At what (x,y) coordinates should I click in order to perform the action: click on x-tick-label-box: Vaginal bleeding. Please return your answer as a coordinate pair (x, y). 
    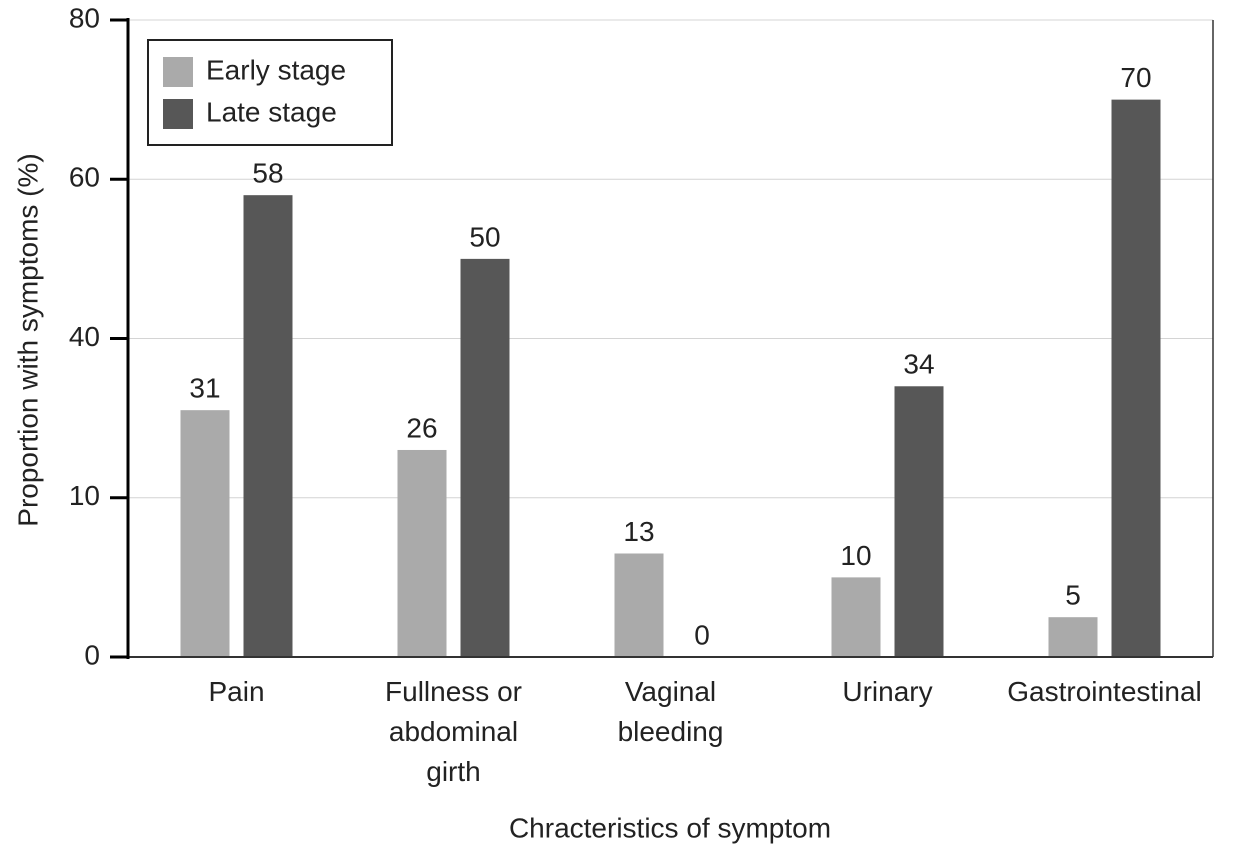
    Looking at the image, I should click on (671, 712).